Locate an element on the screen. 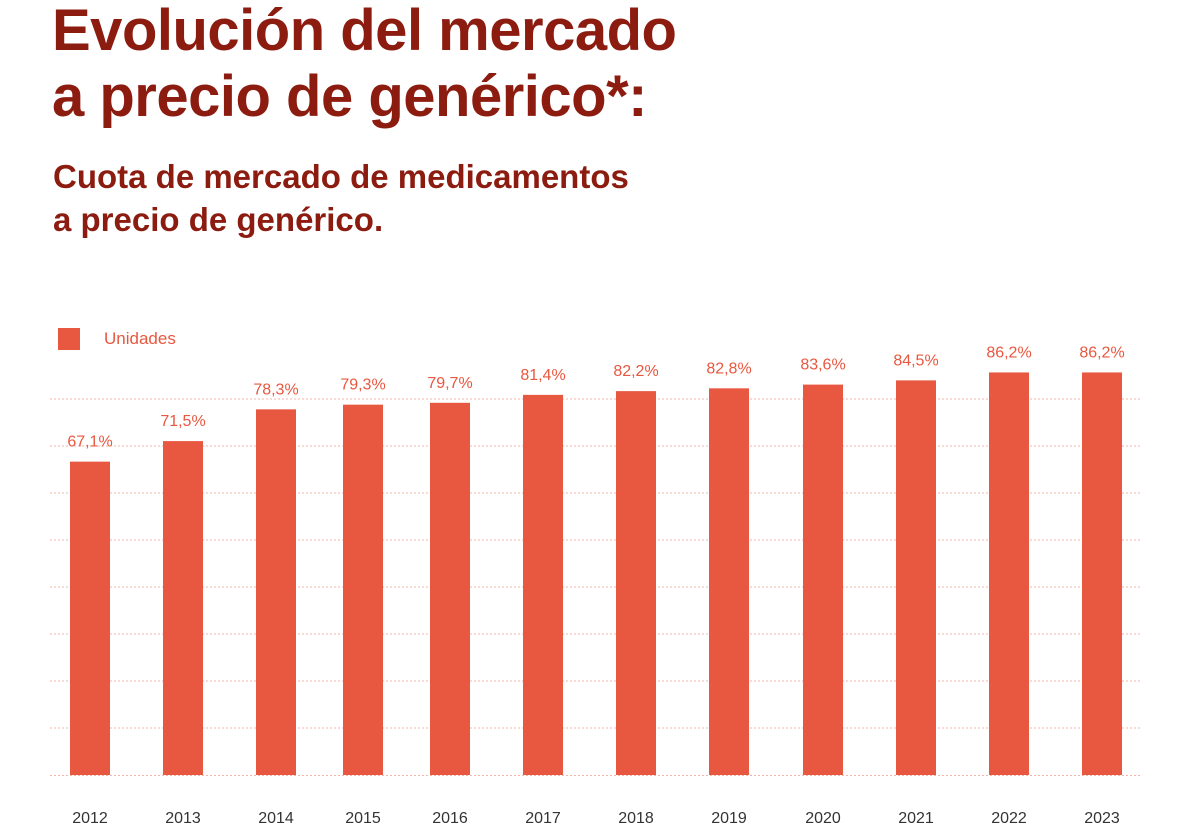  x-tick-label-2023: 2023 is located at coordinates (1102, 818).